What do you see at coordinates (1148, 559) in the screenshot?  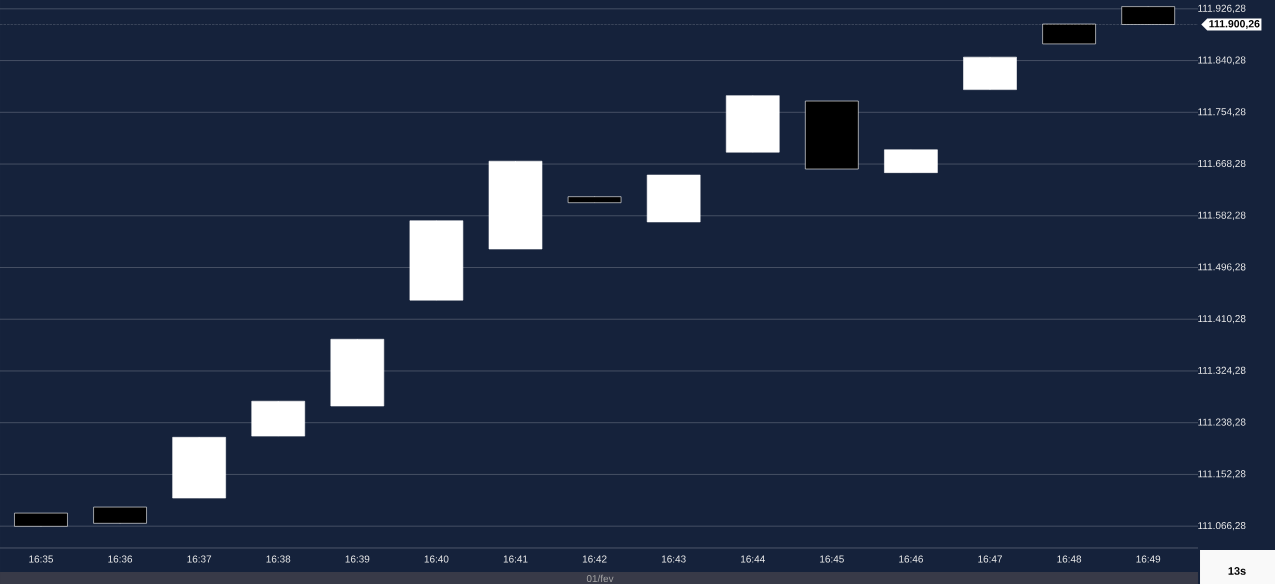 I see `x-tick-label: 16:49` at bounding box center [1148, 559].